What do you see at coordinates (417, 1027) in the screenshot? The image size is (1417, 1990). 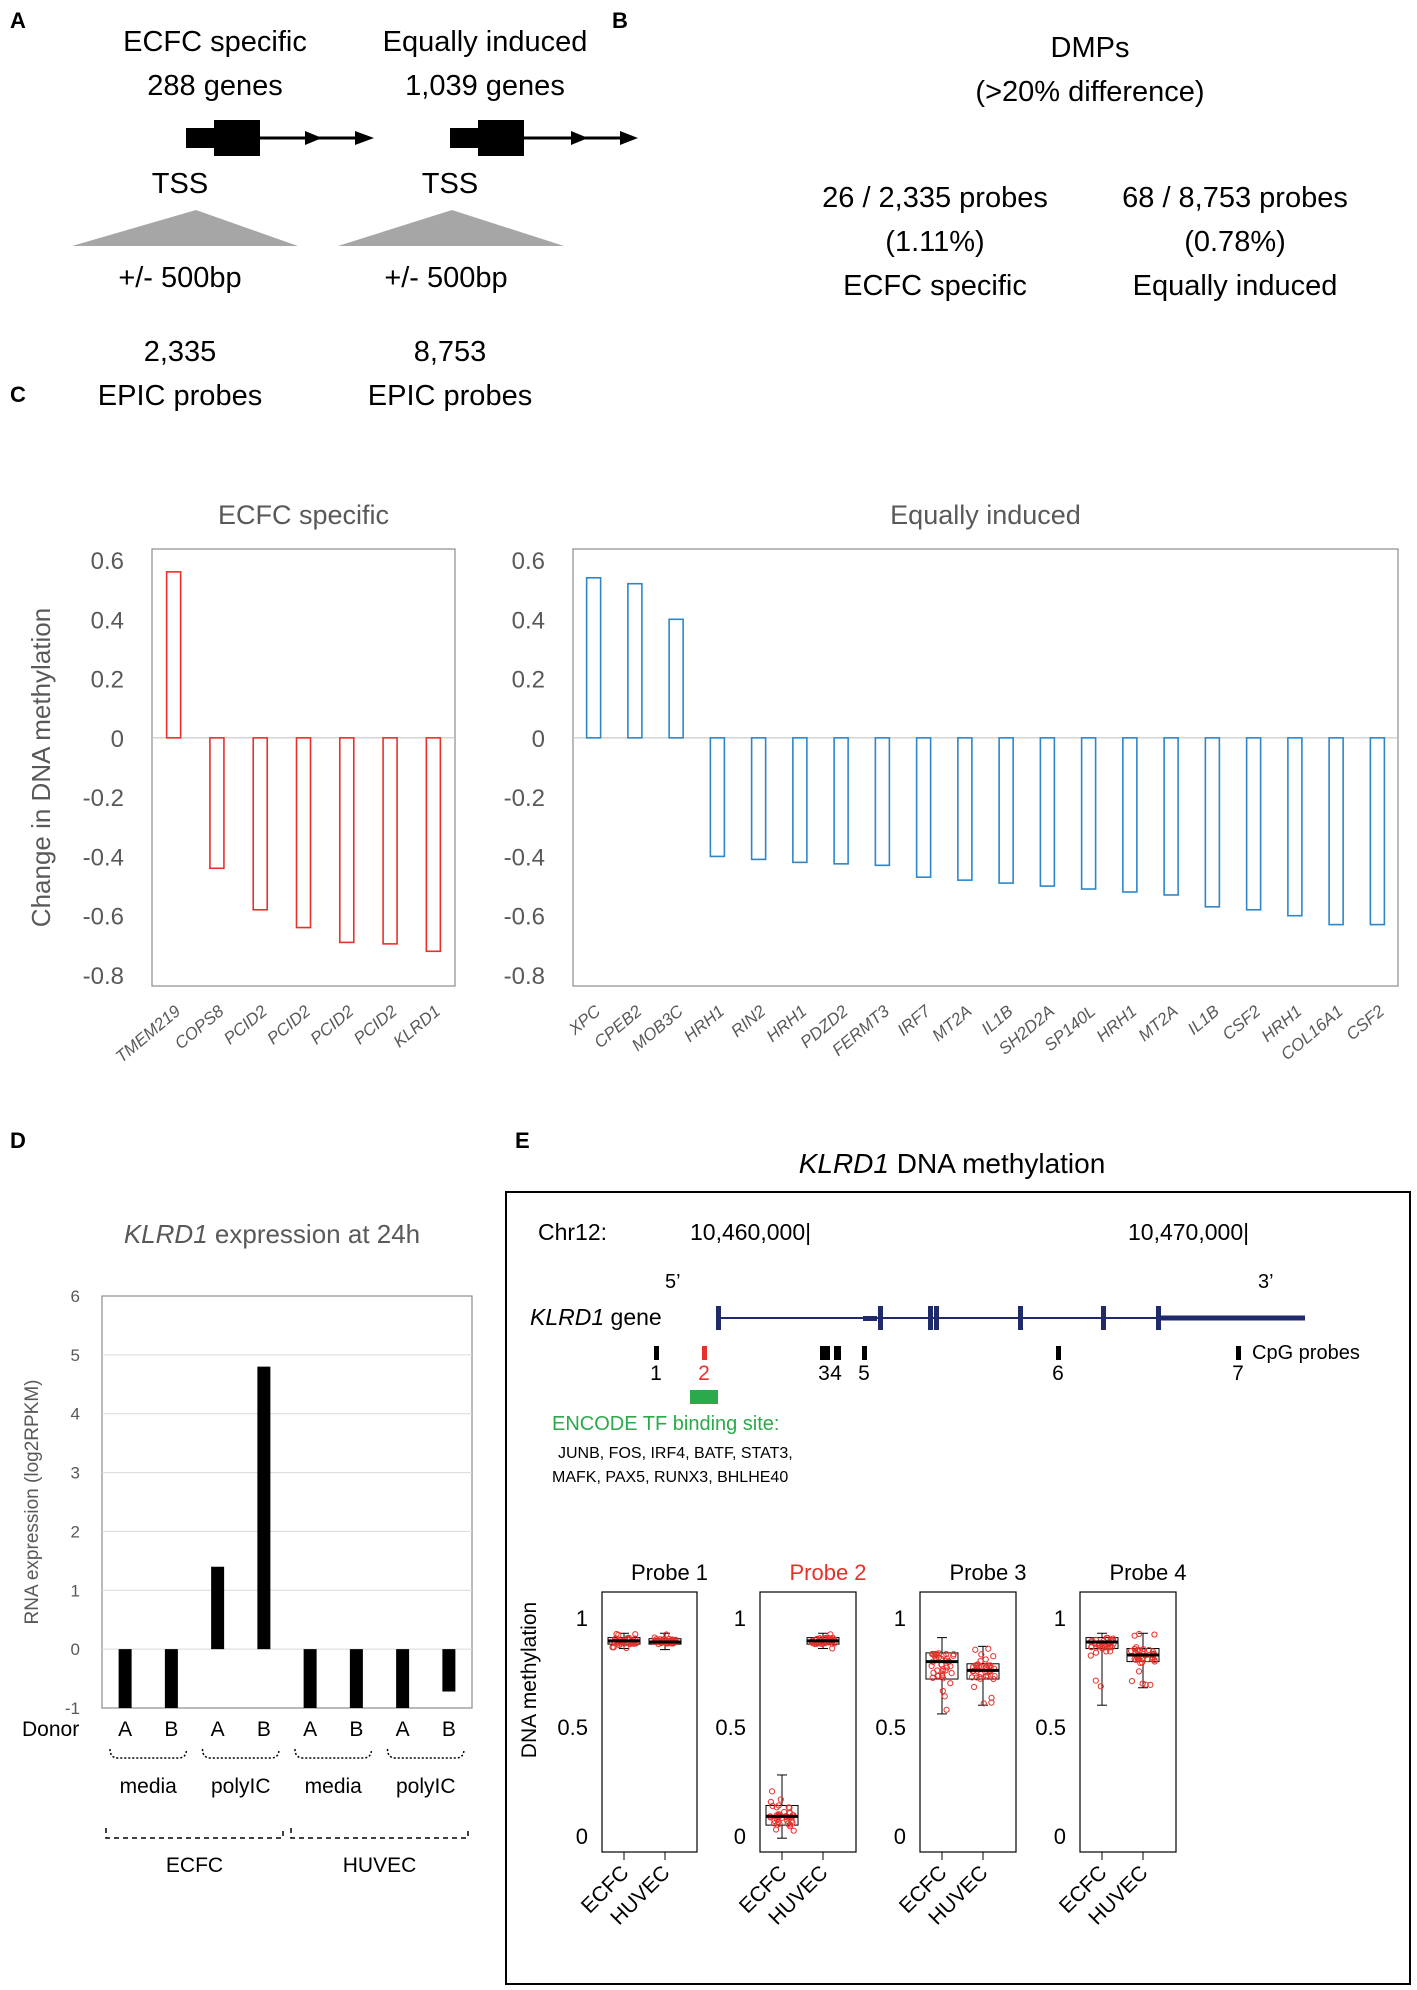 I see `c-left-xlabel: KLRD1` at bounding box center [417, 1027].